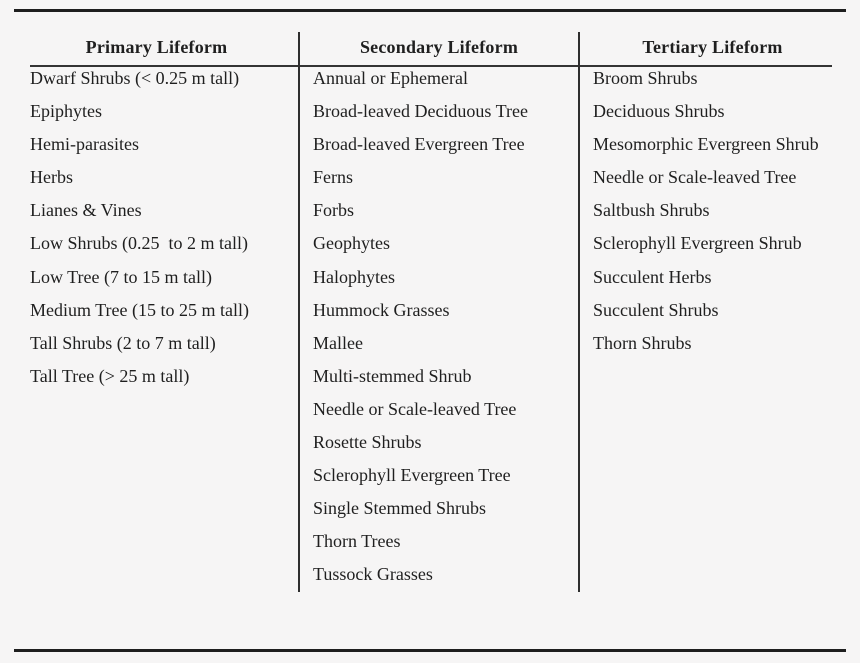  I want to click on lifeform-item: Thorn Shrubs, so click(642, 342).